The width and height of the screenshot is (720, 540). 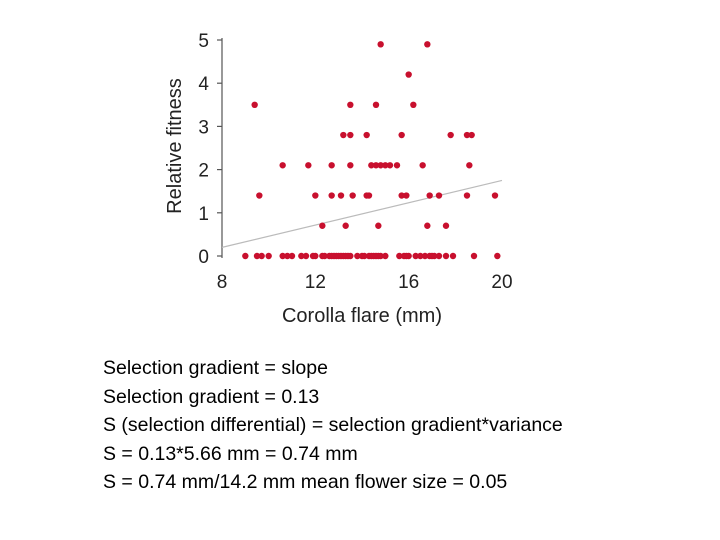 I want to click on note-line: Selection gradient = slope, so click(x=215, y=368).